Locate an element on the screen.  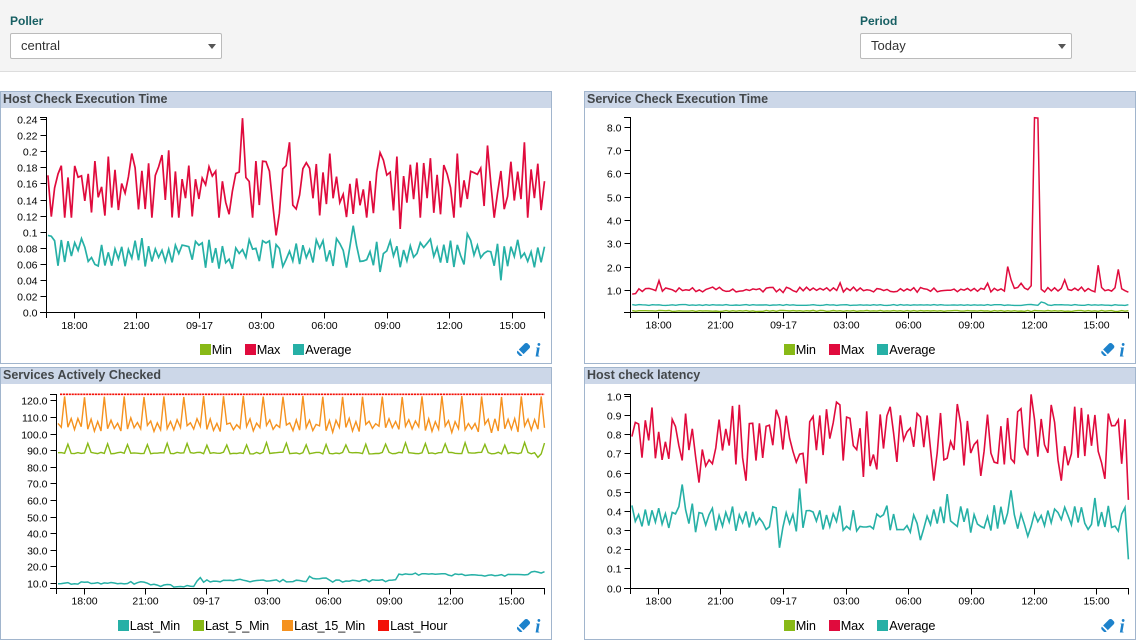
svg-text: 100.0 is located at coordinates (34, 435).